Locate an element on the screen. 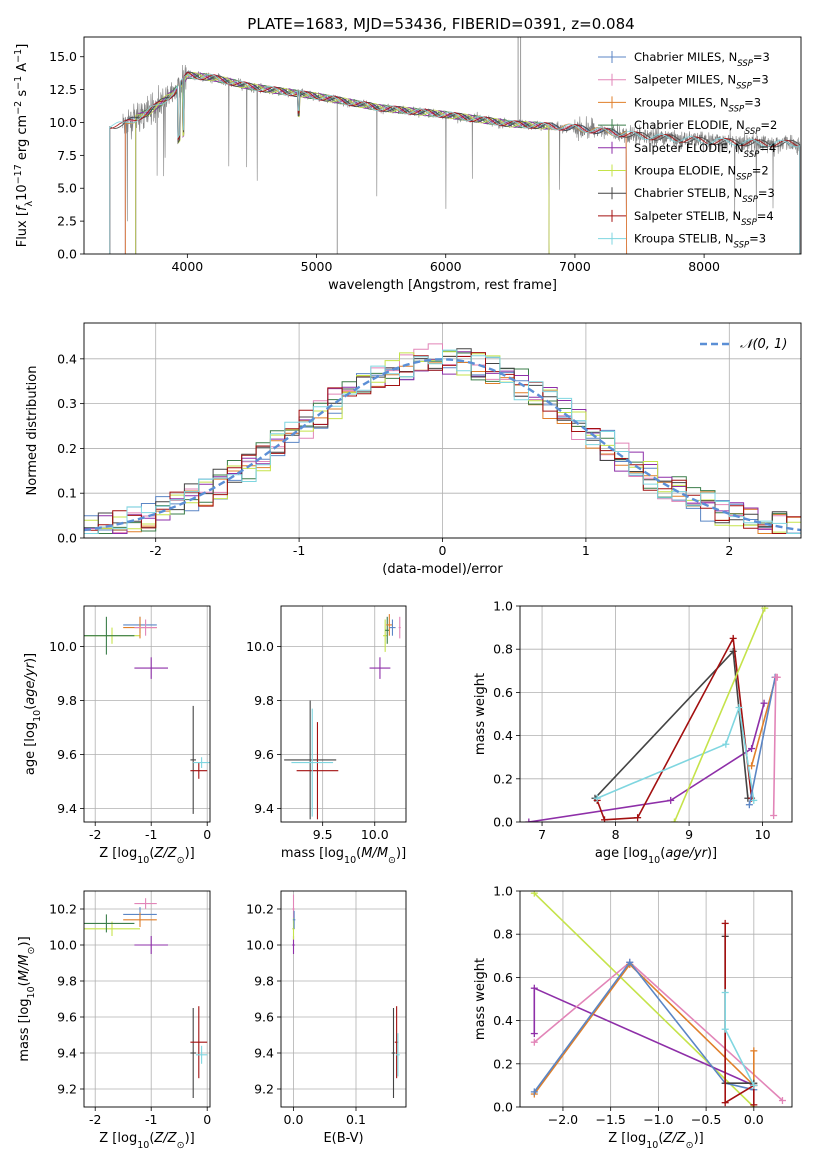  x-axis-label: E(B-V) is located at coordinates (343, 1138).